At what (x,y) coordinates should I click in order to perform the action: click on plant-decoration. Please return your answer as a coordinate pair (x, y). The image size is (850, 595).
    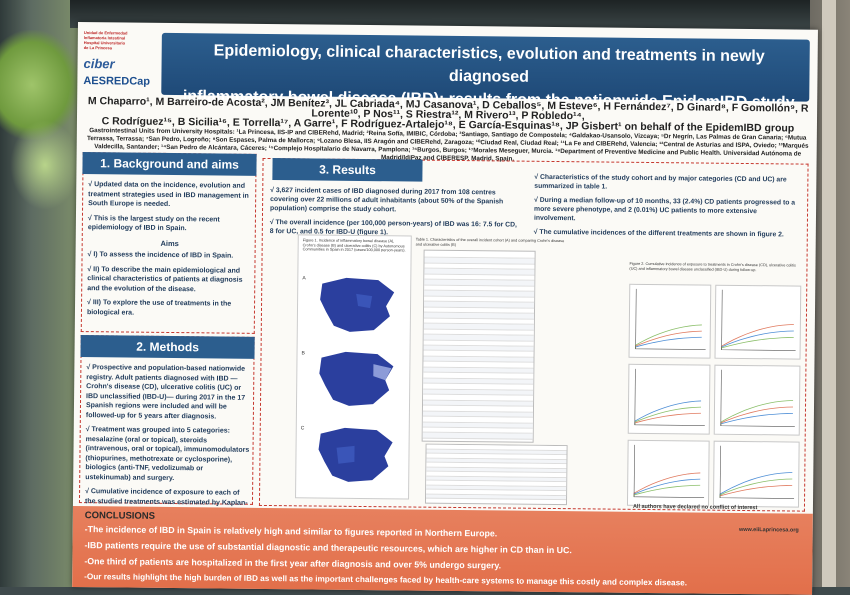
    Looking at the image, I should click on (45, 165).